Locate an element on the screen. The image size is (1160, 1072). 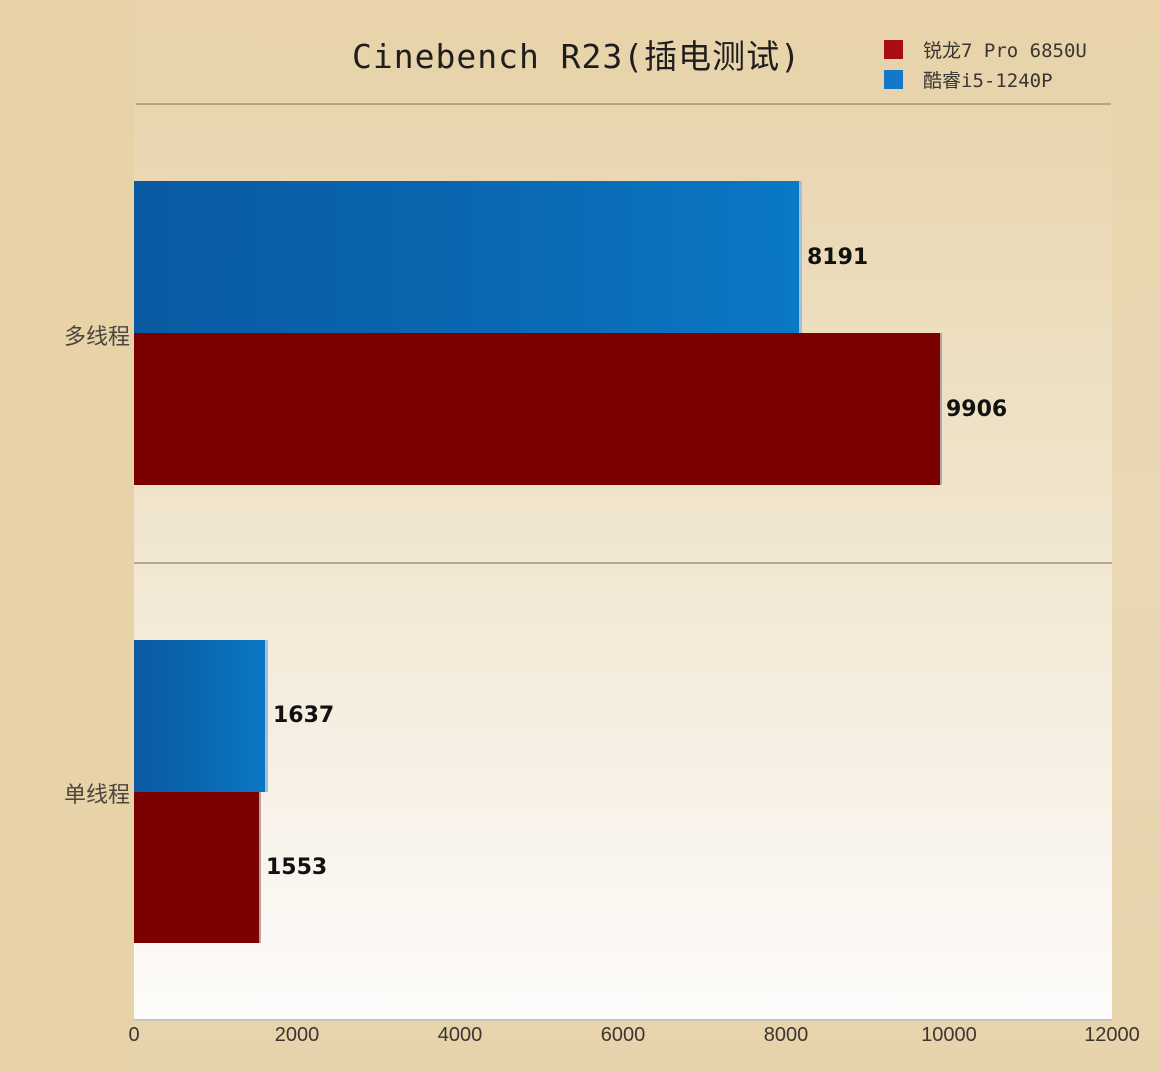
value-label-single-intel: 1637 is located at coordinates (304, 715).